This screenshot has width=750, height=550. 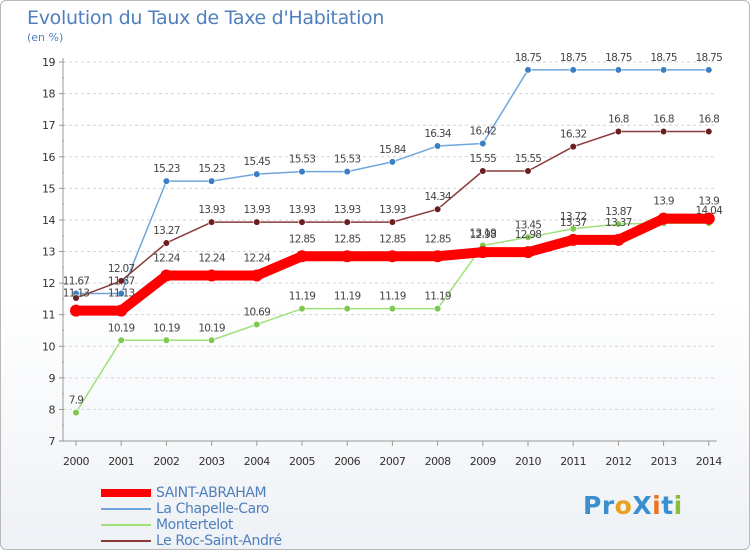 I want to click on legend-label: La Chapelle-Caro, so click(x=212, y=509).